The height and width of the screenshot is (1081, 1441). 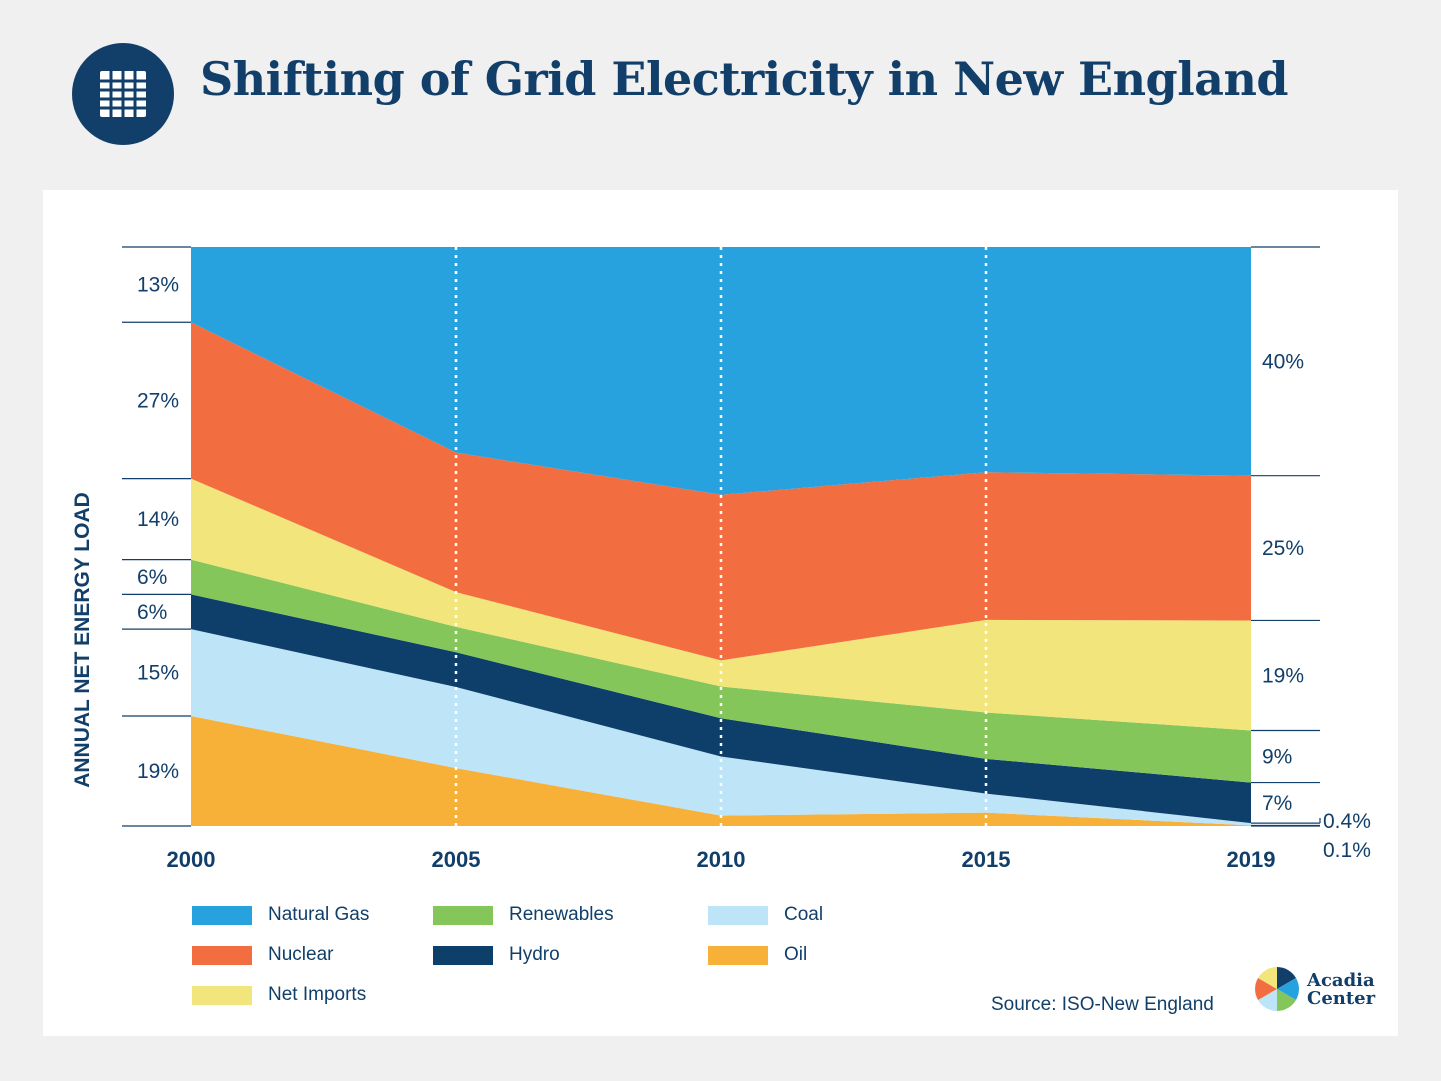 What do you see at coordinates (191, 859) in the screenshot?
I see `x-tick-label-2000: 2000` at bounding box center [191, 859].